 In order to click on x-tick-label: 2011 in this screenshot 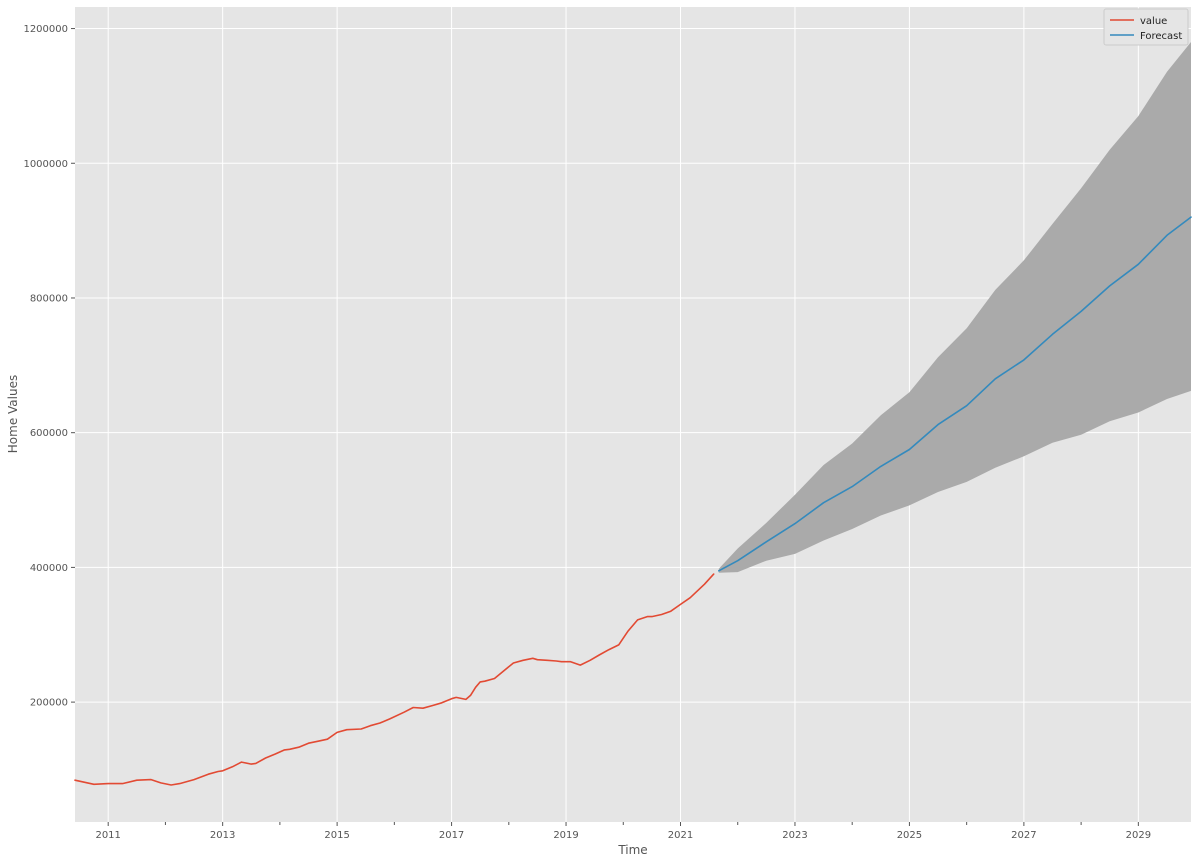, I will do `click(107, 835)`.